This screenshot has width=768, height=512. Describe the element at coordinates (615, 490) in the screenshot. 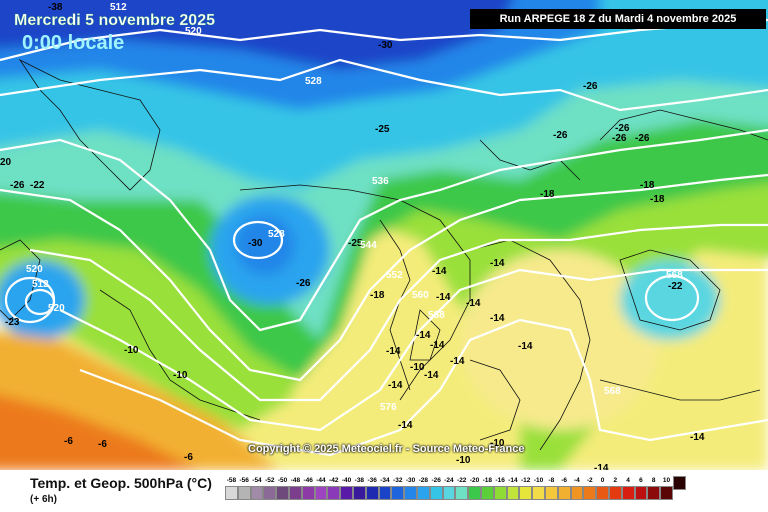

I see `scale-step: 2` at that location.